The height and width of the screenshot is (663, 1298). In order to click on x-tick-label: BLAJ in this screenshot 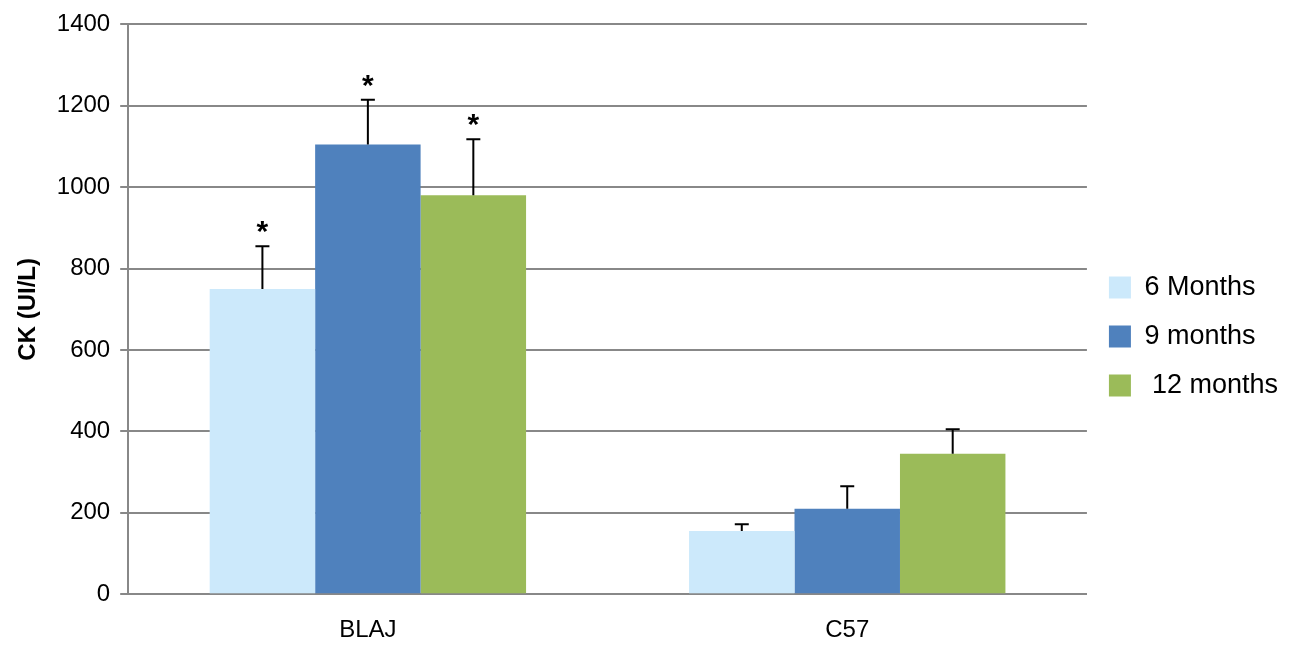, I will do `click(368, 629)`.